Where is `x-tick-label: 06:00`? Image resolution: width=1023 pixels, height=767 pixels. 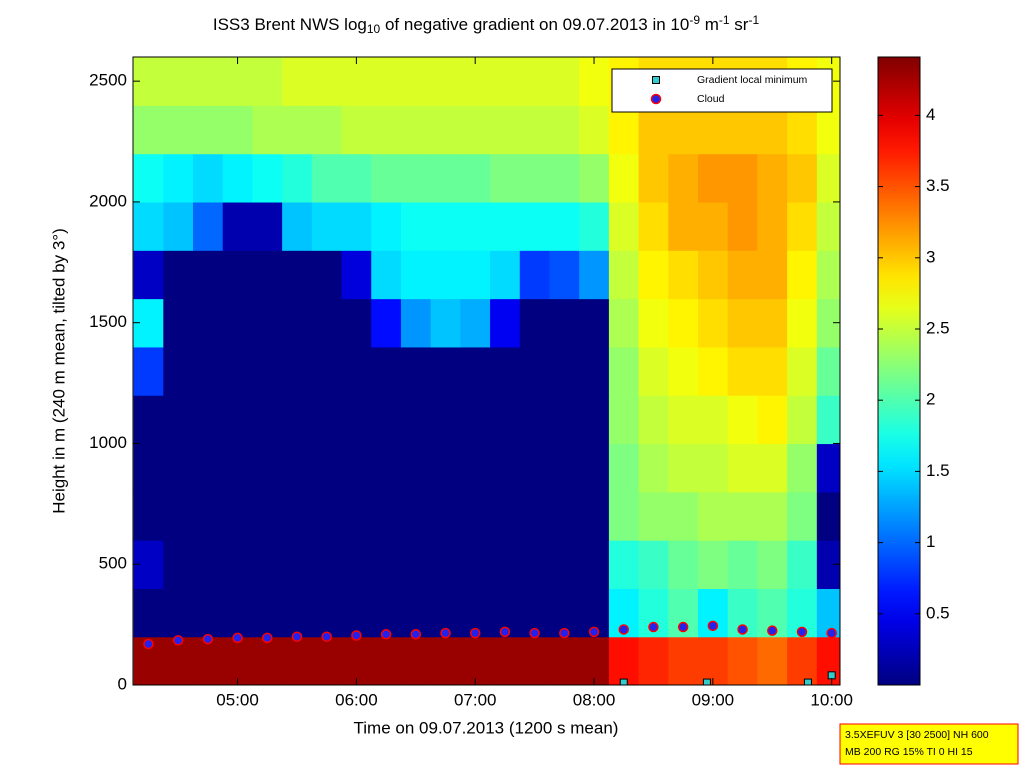
x-tick-label: 06:00 is located at coordinates (356, 699).